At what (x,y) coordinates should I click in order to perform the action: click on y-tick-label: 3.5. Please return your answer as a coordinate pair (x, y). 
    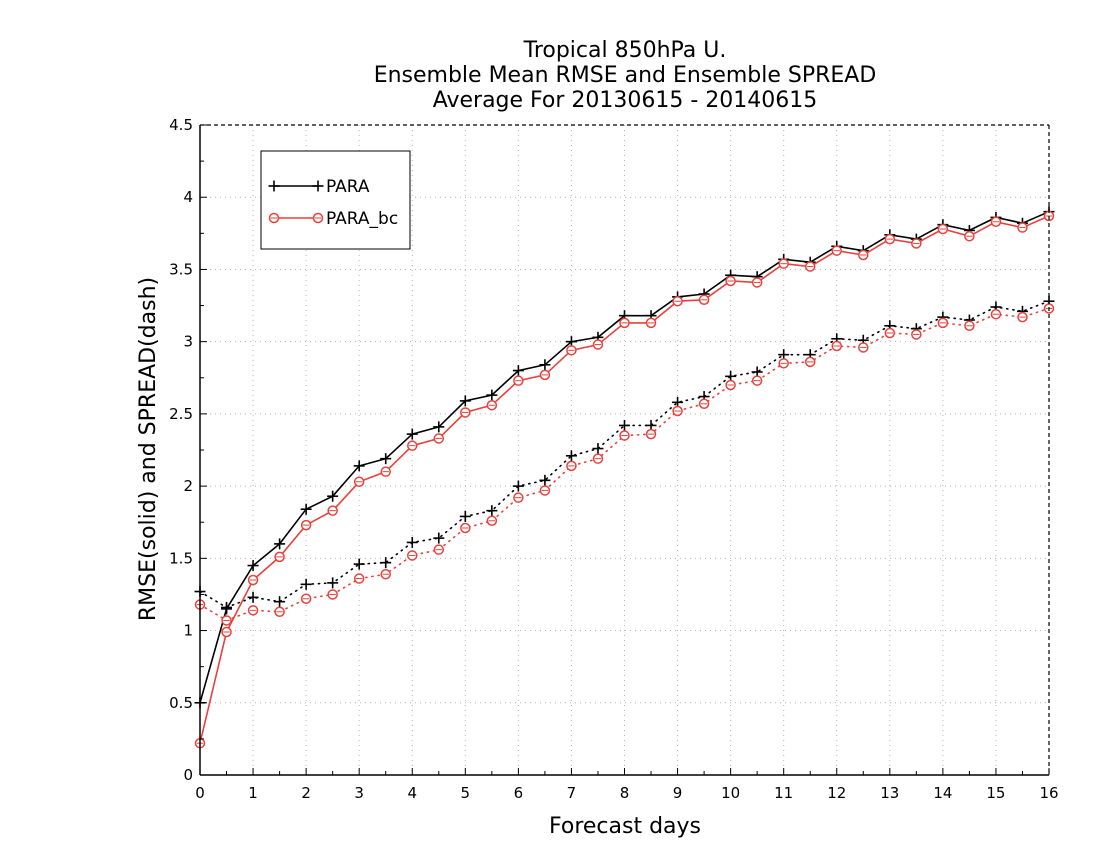
    Looking at the image, I should click on (181, 269).